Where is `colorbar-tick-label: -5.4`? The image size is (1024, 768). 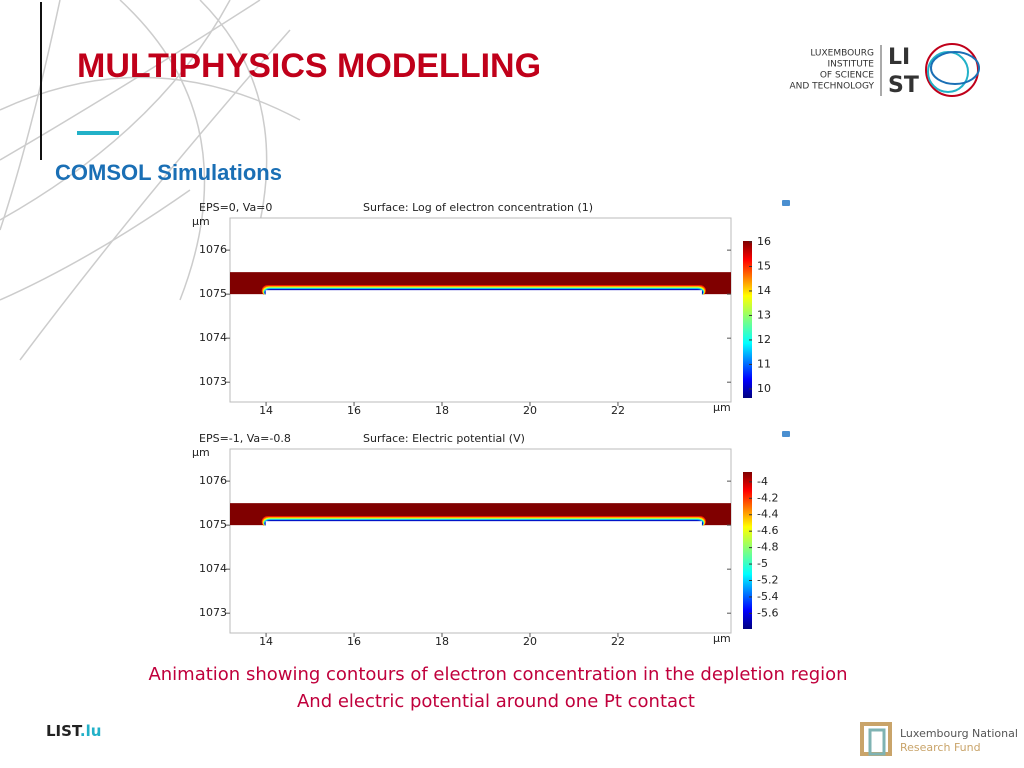
colorbar-tick-label: -5.4 is located at coordinates (767, 596).